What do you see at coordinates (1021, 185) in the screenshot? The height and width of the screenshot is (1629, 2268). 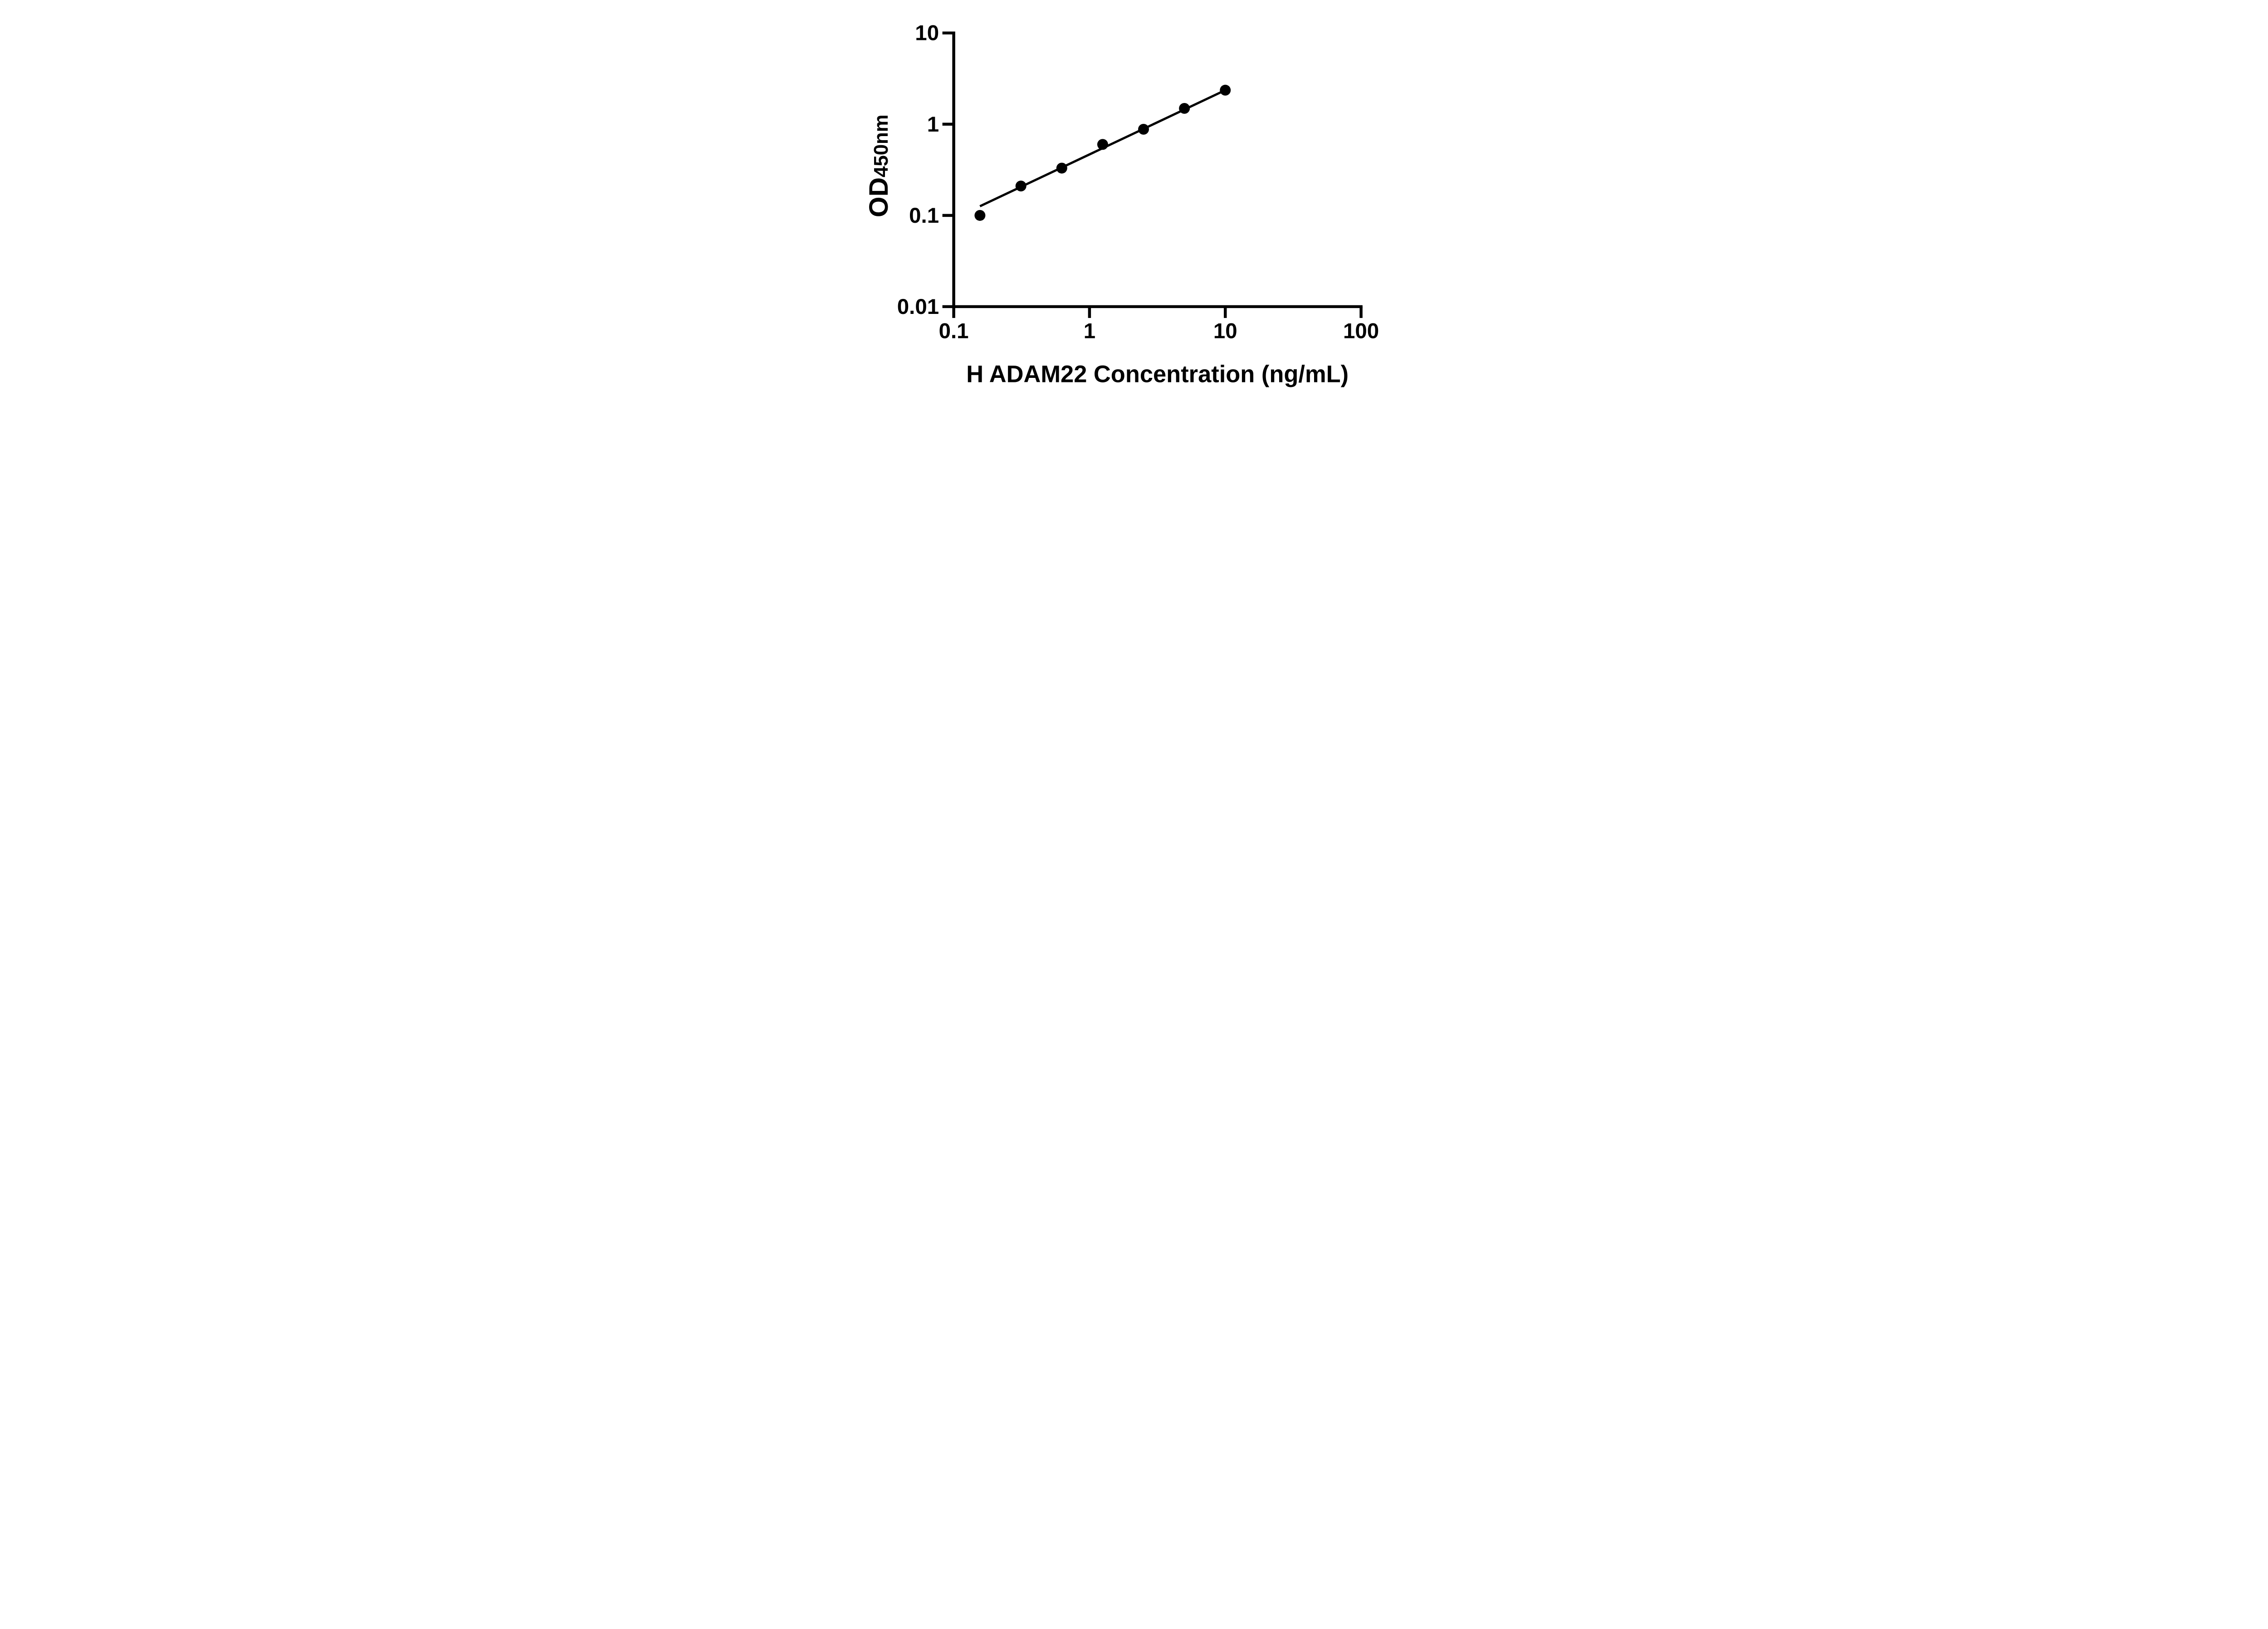 I see `data-point-0.3125` at bounding box center [1021, 185].